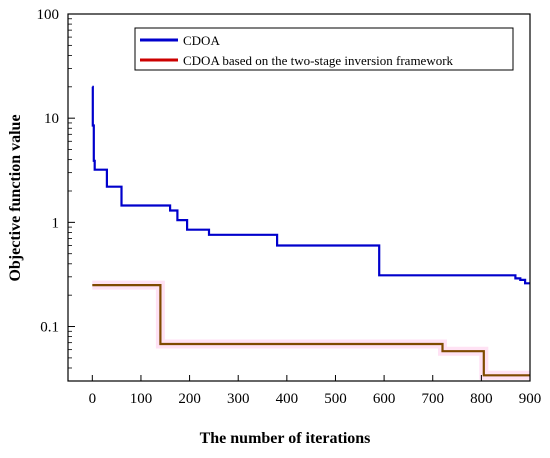  I want to click on y-tick-label: 10, so click(51, 119).